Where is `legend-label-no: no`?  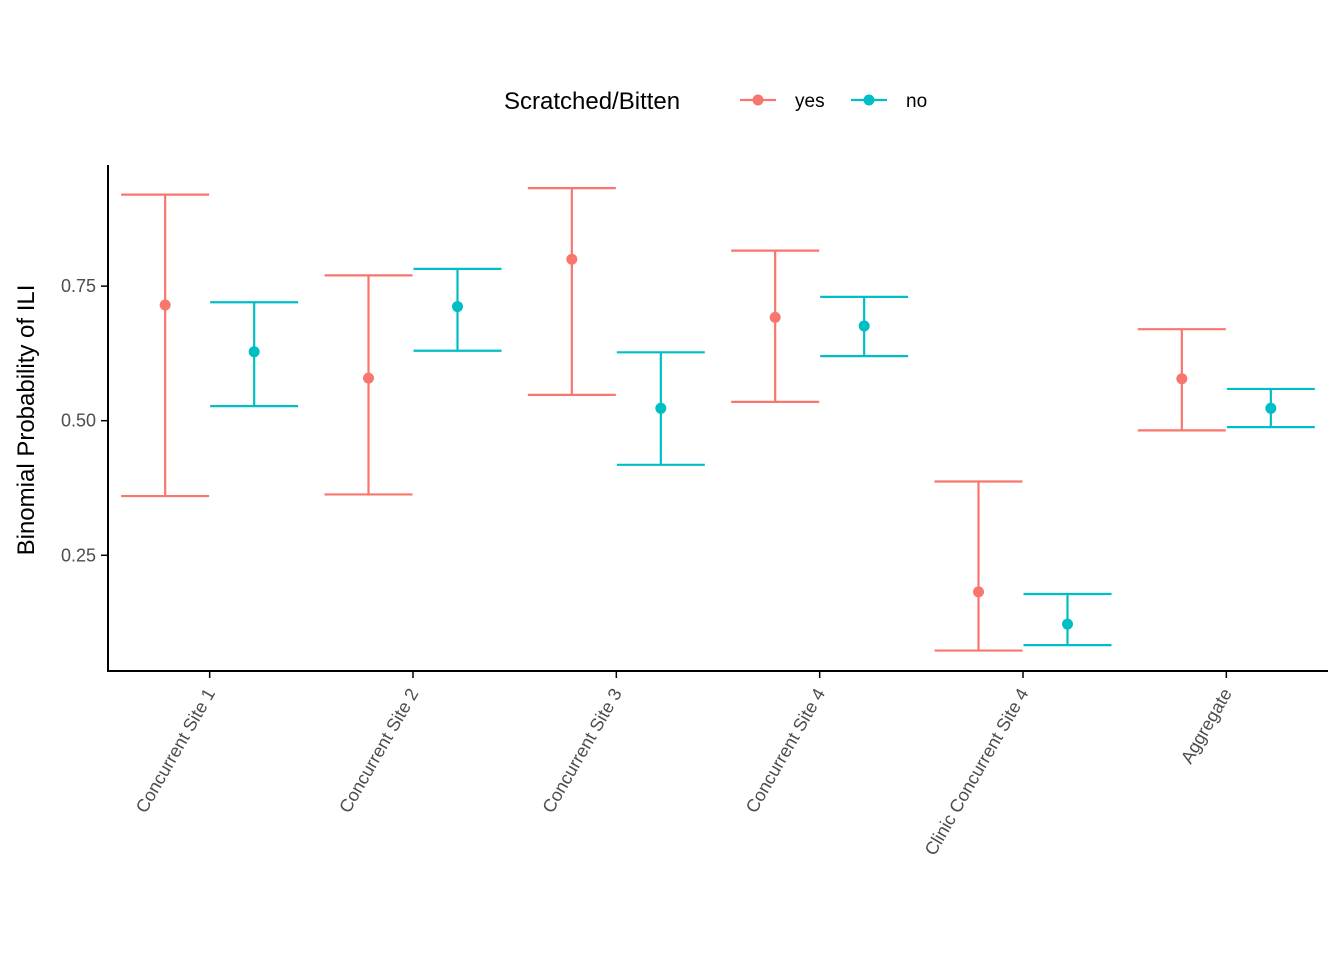 legend-label-no: no is located at coordinates (916, 101).